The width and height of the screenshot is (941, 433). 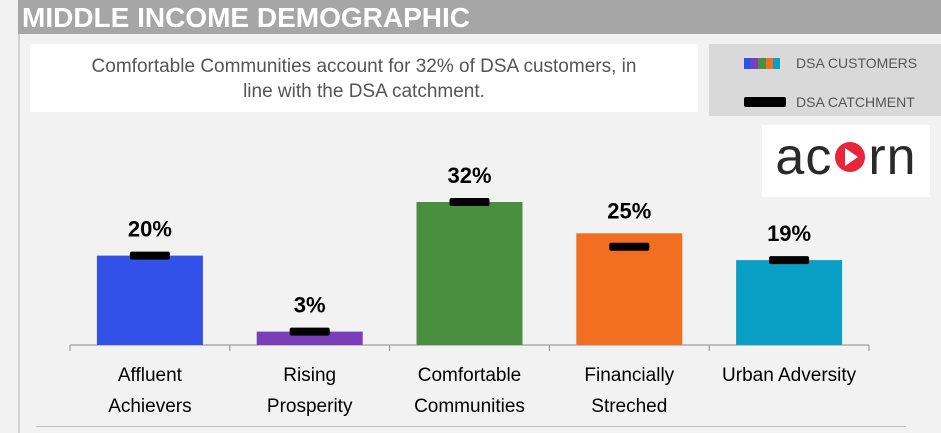 What do you see at coordinates (765, 102) in the screenshot?
I see `legend-swatch-catchment` at bounding box center [765, 102].